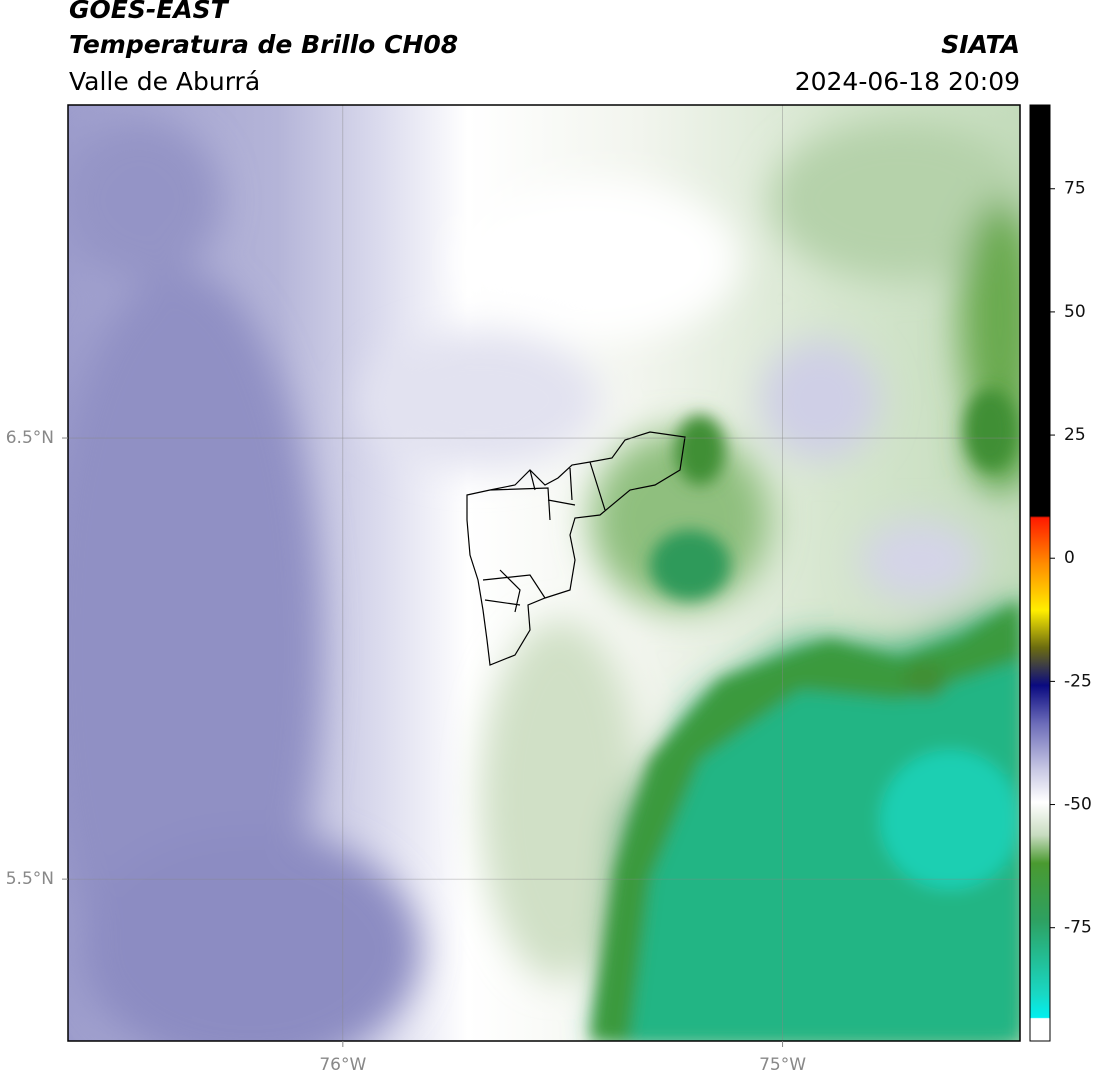  I want to click on y-tick-label: 6.5°N, so click(30, 438).